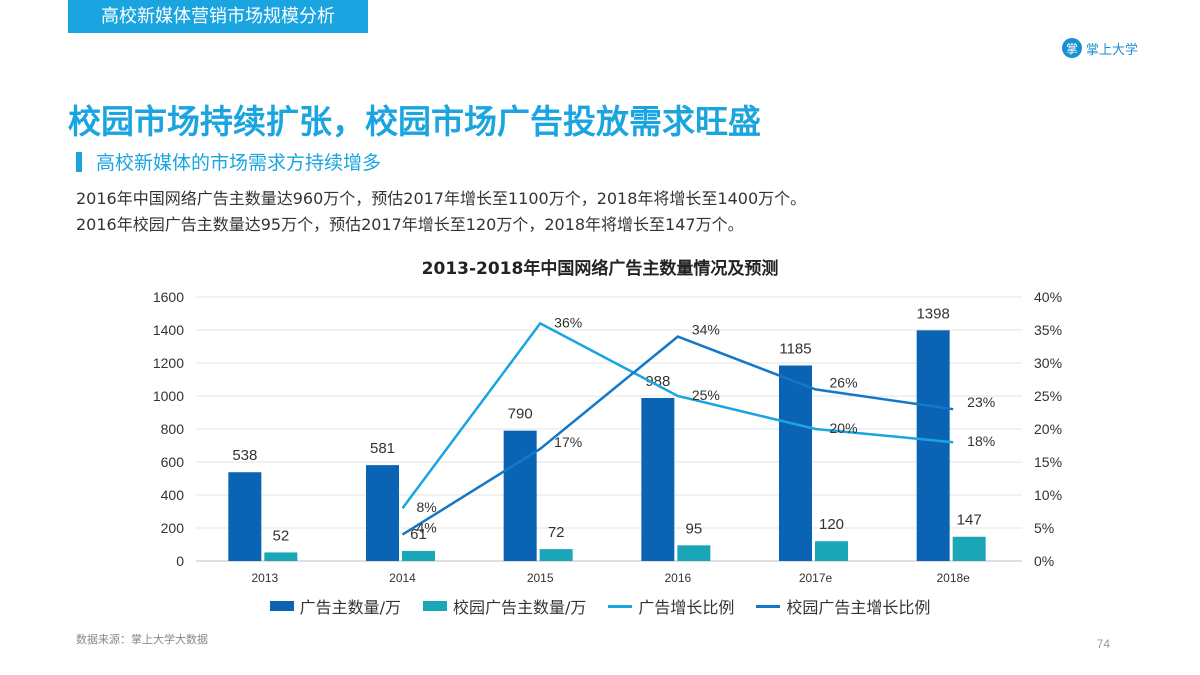 Image resolution: width=1200 pixels, height=675 pixels. I want to click on legend-item: 广告增长比例, so click(671, 606).